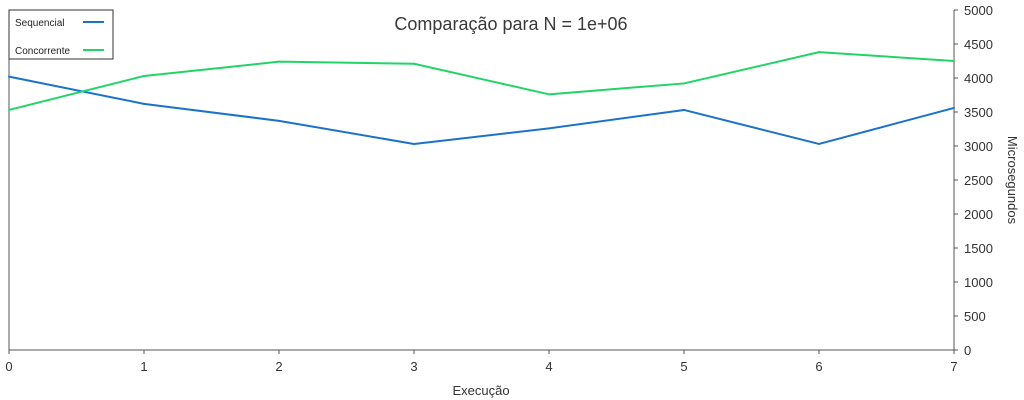 Image resolution: width=1024 pixels, height=400 pixels. I want to click on legend: Sequencial Concorrente, so click(61, 34).